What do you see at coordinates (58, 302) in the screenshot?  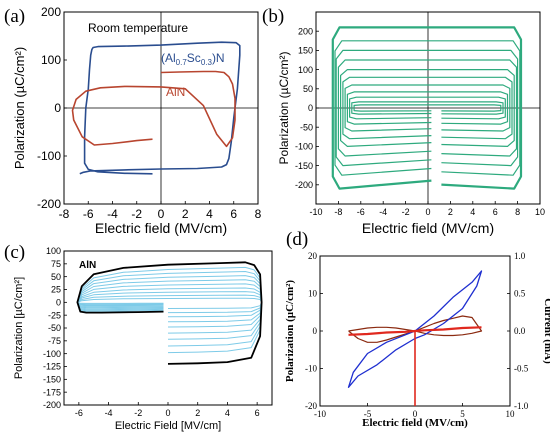 I see `panel-c-ytick-label: 0` at bounding box center [58, 302].